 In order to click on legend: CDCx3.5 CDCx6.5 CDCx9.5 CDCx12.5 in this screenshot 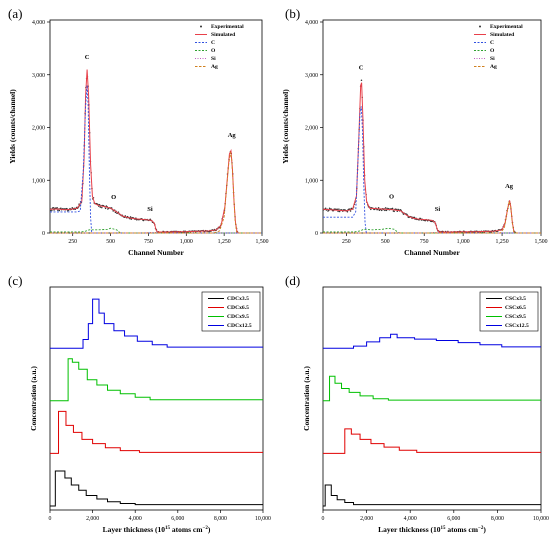, I will do `click(231, 311)`.